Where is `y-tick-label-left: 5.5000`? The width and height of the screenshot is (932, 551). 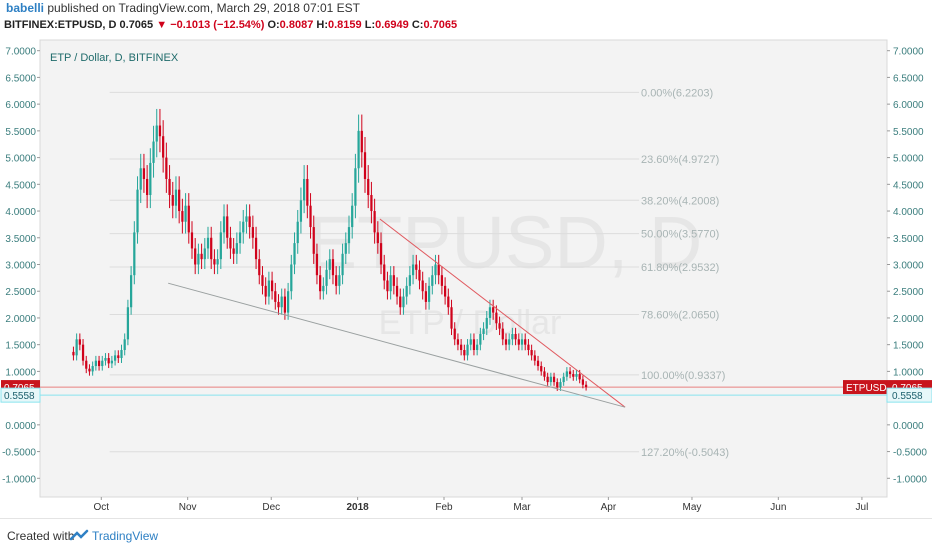
y-tick-label-left: 5.5000 is located at coordinates (20, 132).